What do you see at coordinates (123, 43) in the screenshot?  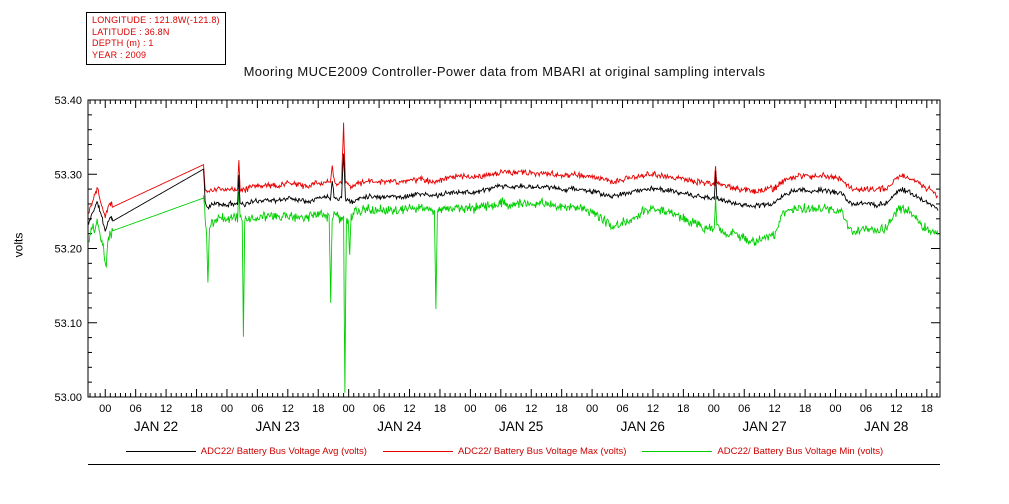 I see `info-depth: DEPTH (m) : 1` at bounding box center [123, 43].